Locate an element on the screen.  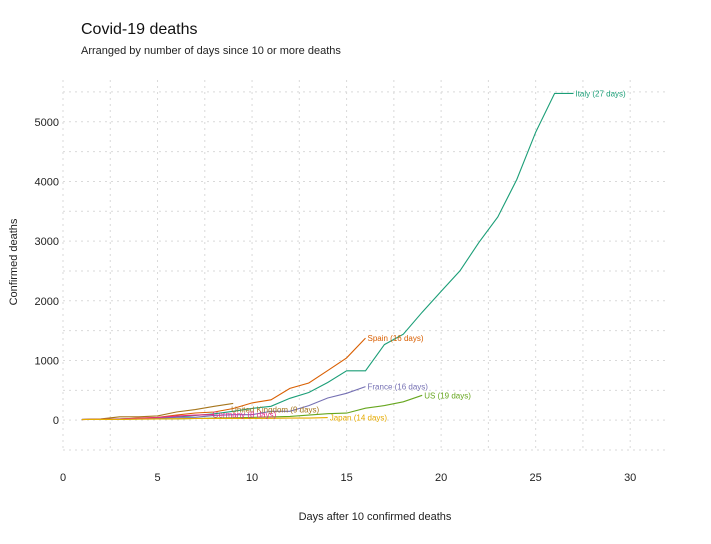
y-tick-label: 4000 is located at coordinates (47, 182).